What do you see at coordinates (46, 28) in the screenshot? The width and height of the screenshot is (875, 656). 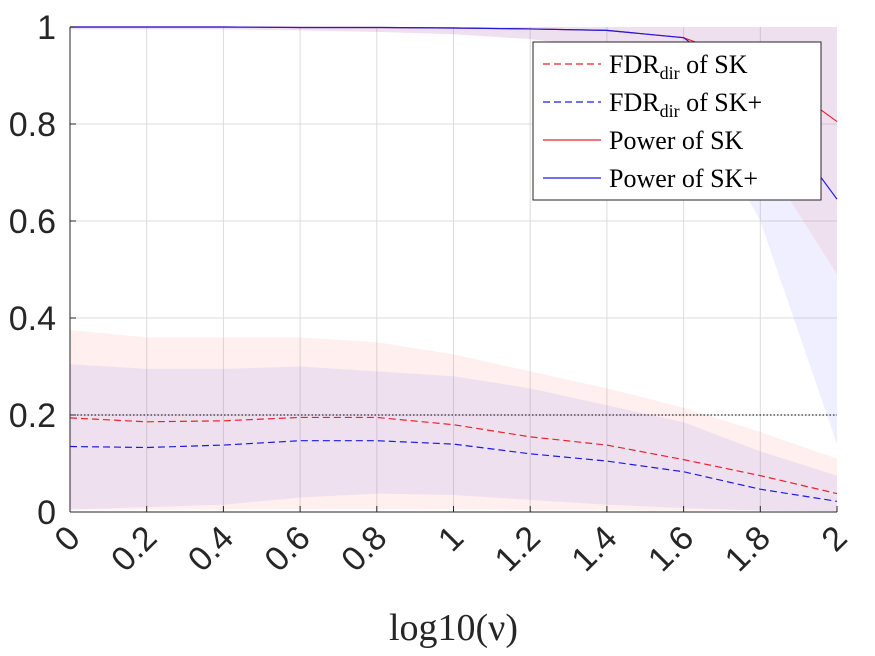 I see `y-tick-label: 1` at bounding box center [46, 28].